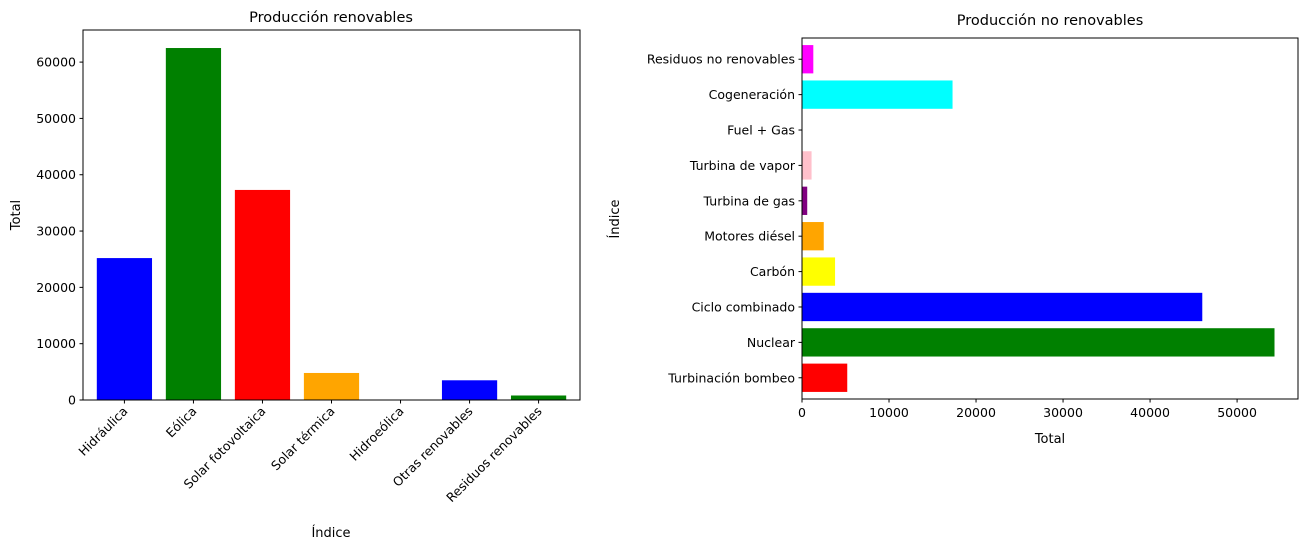 The height and width of the screenshot is (550, 1303). I want to click on x-tick-label: 0, so click(802, 412).